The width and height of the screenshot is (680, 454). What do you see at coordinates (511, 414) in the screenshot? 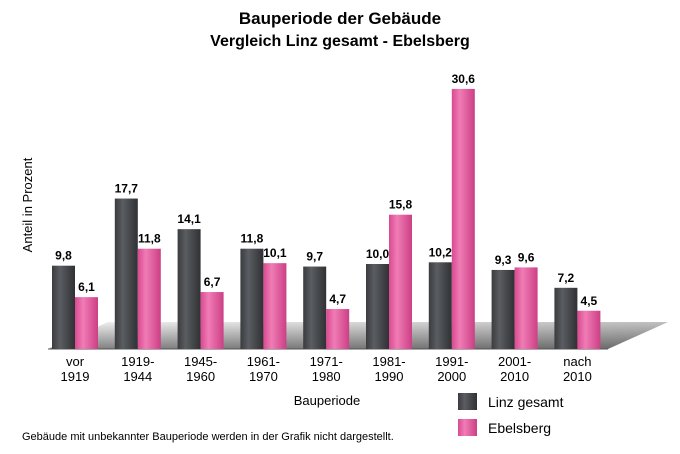
I see `legend: Linz gesamt Ebelsberg` at bounding box center [511, 414].